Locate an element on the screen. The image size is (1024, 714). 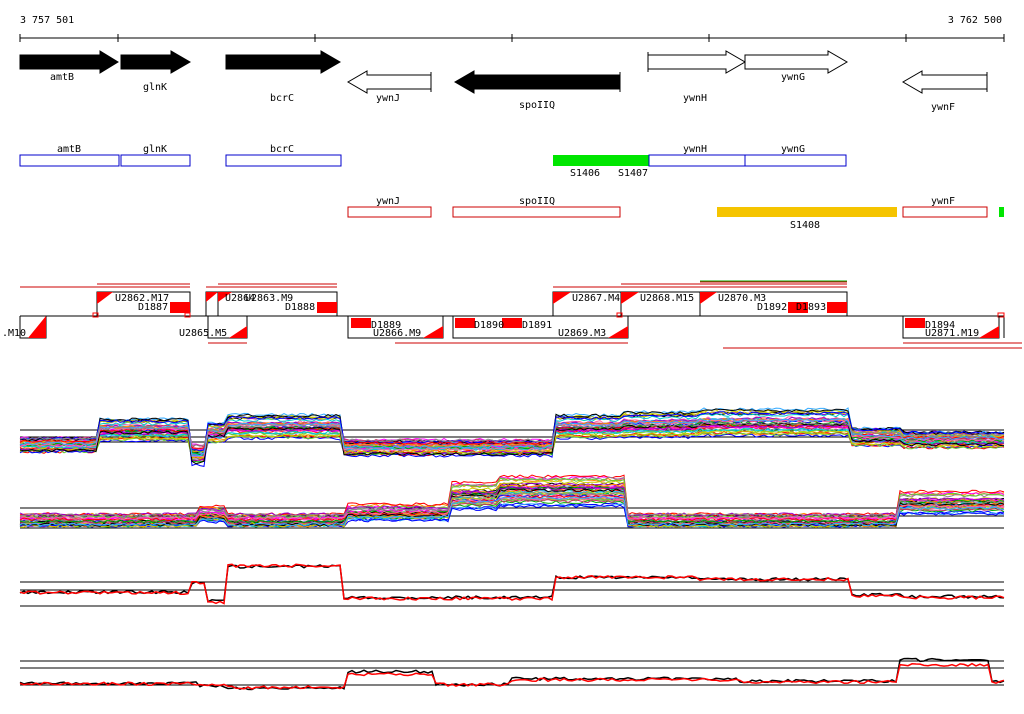
gene-label: amtB is located at coordinates (62, 77).